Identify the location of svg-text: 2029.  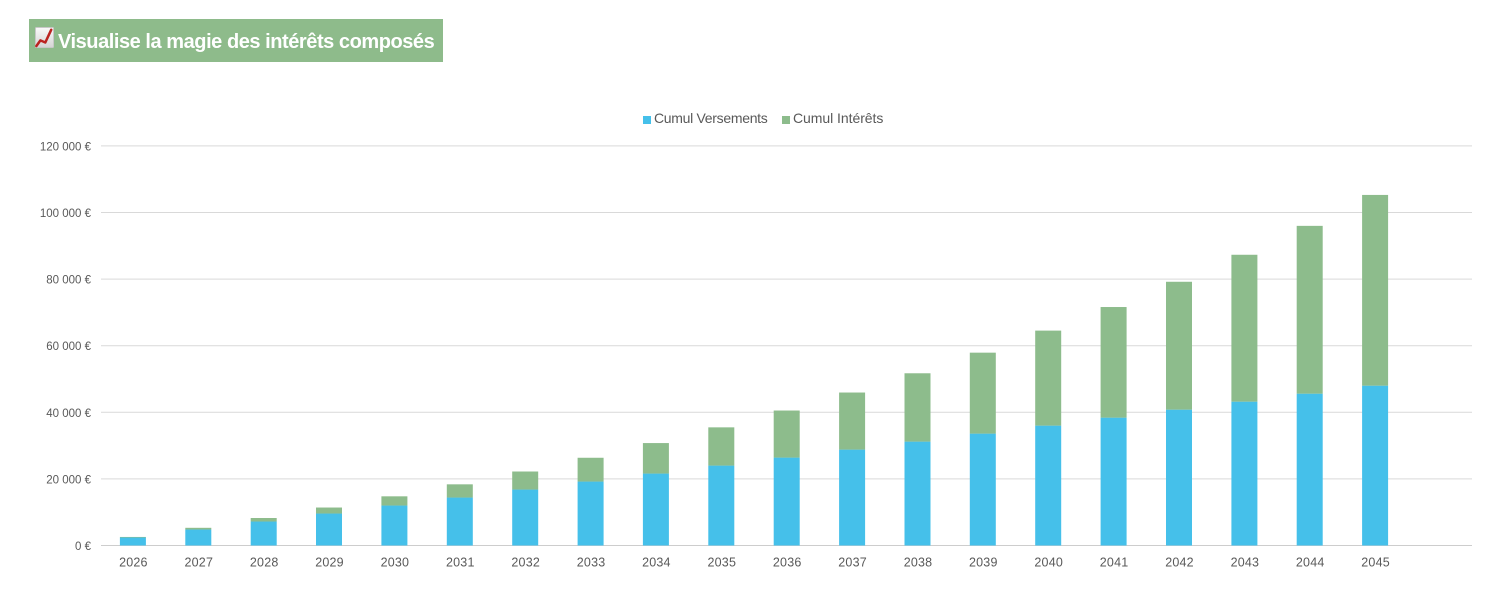
(329, 562).